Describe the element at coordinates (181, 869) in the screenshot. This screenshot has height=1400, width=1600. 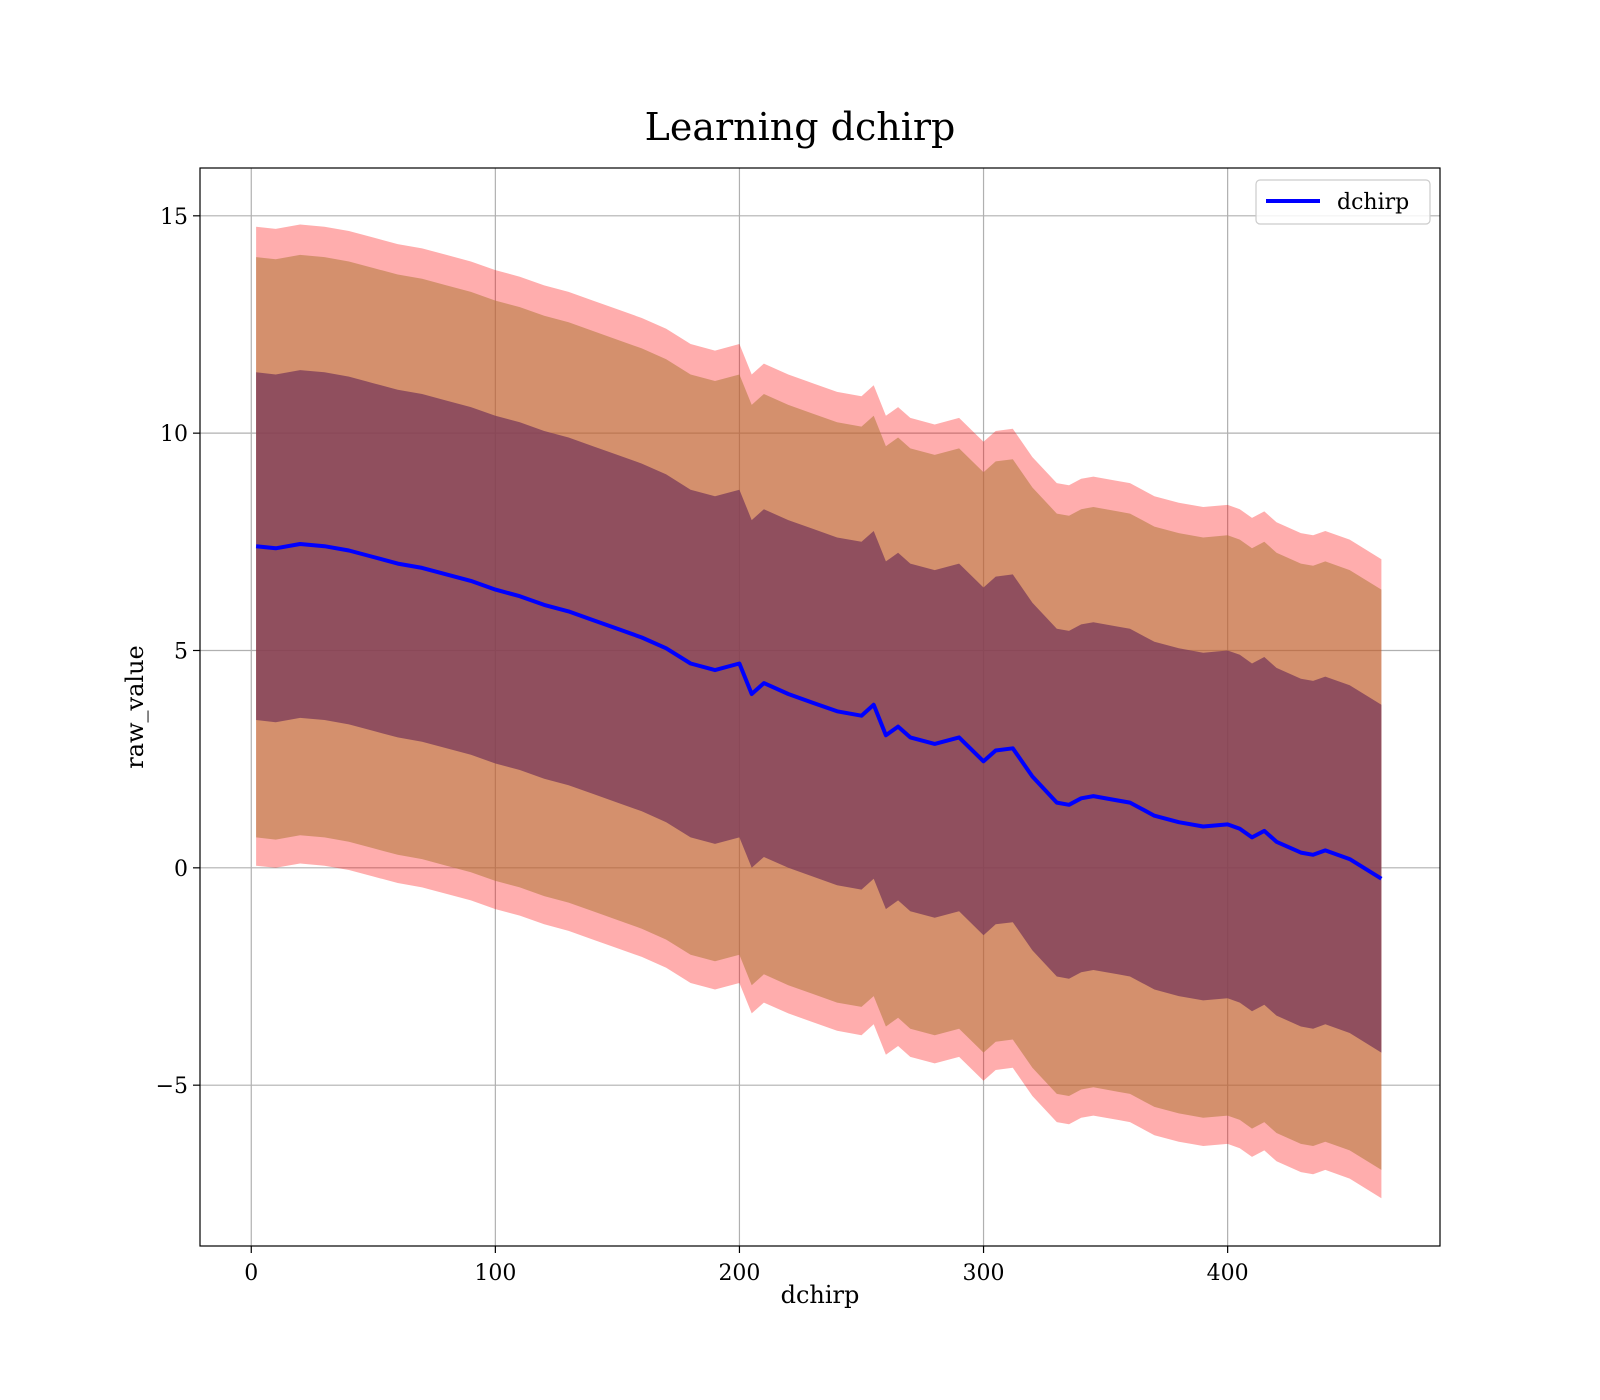
I see `y-tick-label: 0` at that location.